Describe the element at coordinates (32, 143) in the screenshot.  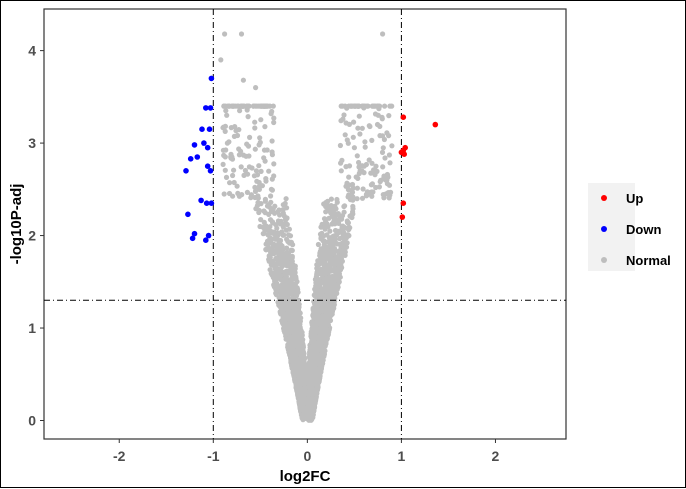
I see `y-tick-label: 3` at that location.